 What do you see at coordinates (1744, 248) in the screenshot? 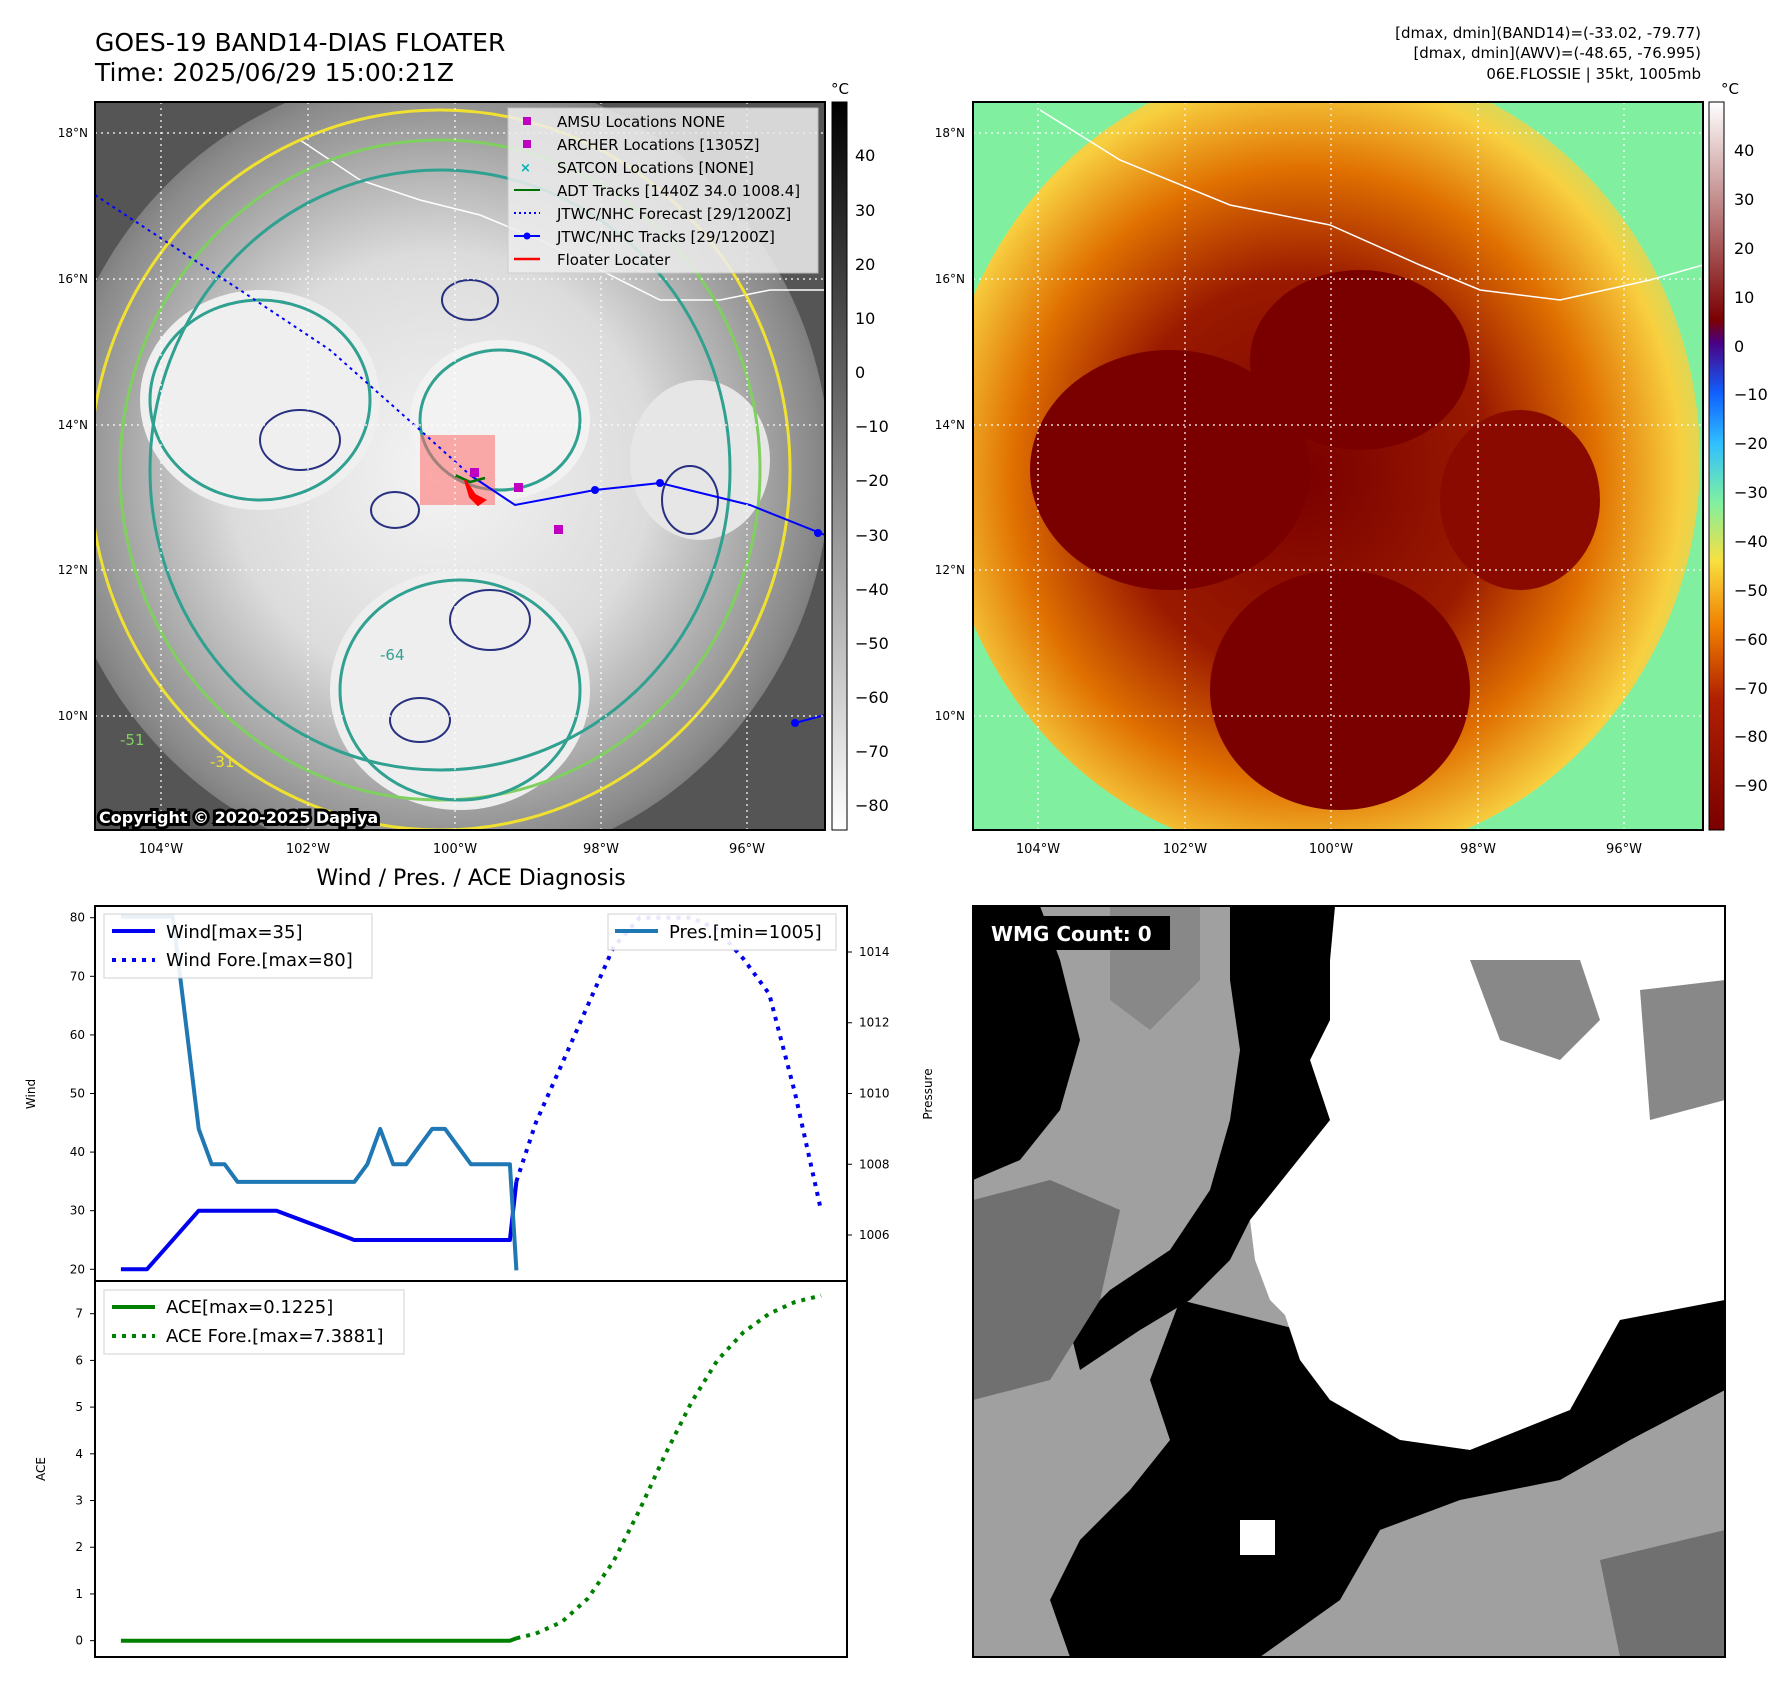
I see `color-tick: 20` at bounding box center [1744, 248].